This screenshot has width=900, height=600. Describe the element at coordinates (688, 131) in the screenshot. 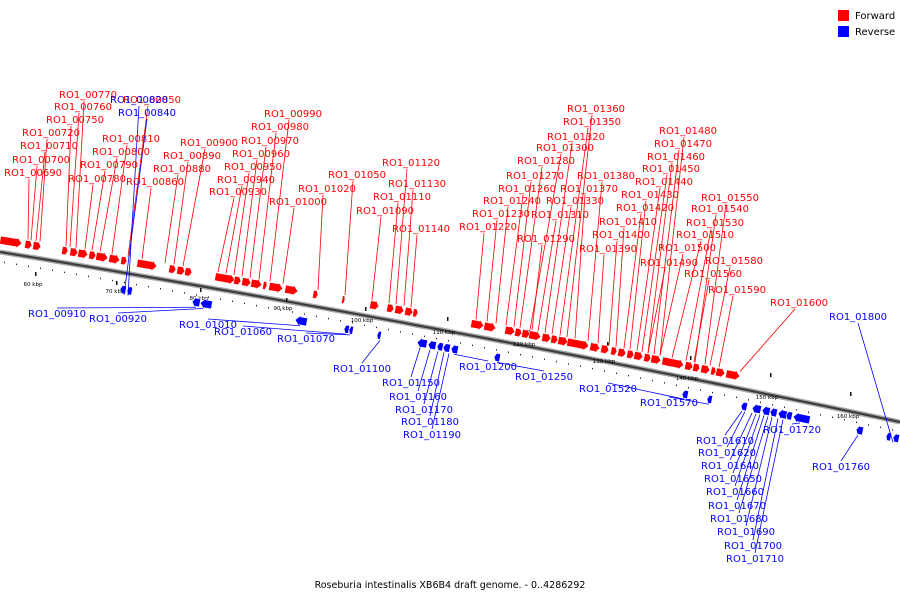

I see `forward-gene-label: RO1_01480` at that location.